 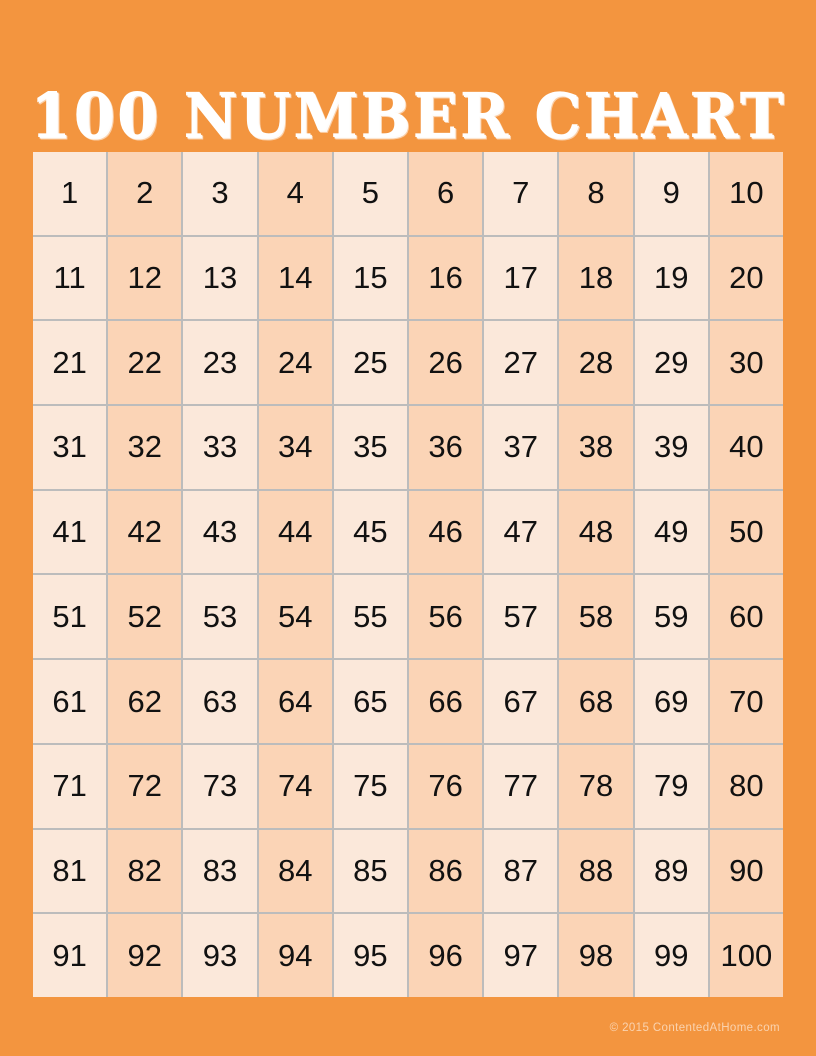 I want to click on number-cell-25: 25, so click(x=370, y=363).